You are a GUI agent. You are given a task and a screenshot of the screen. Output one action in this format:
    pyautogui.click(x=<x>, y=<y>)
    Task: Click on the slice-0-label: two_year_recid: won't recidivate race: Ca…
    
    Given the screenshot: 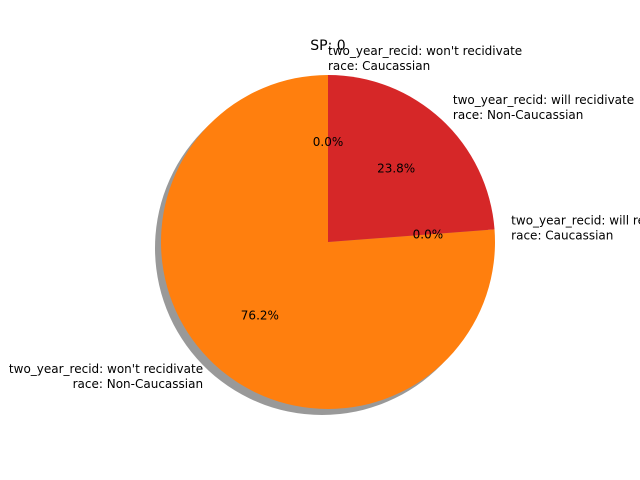 What is the action you would take?
    pyautogui.click(x=425, y=58)
    